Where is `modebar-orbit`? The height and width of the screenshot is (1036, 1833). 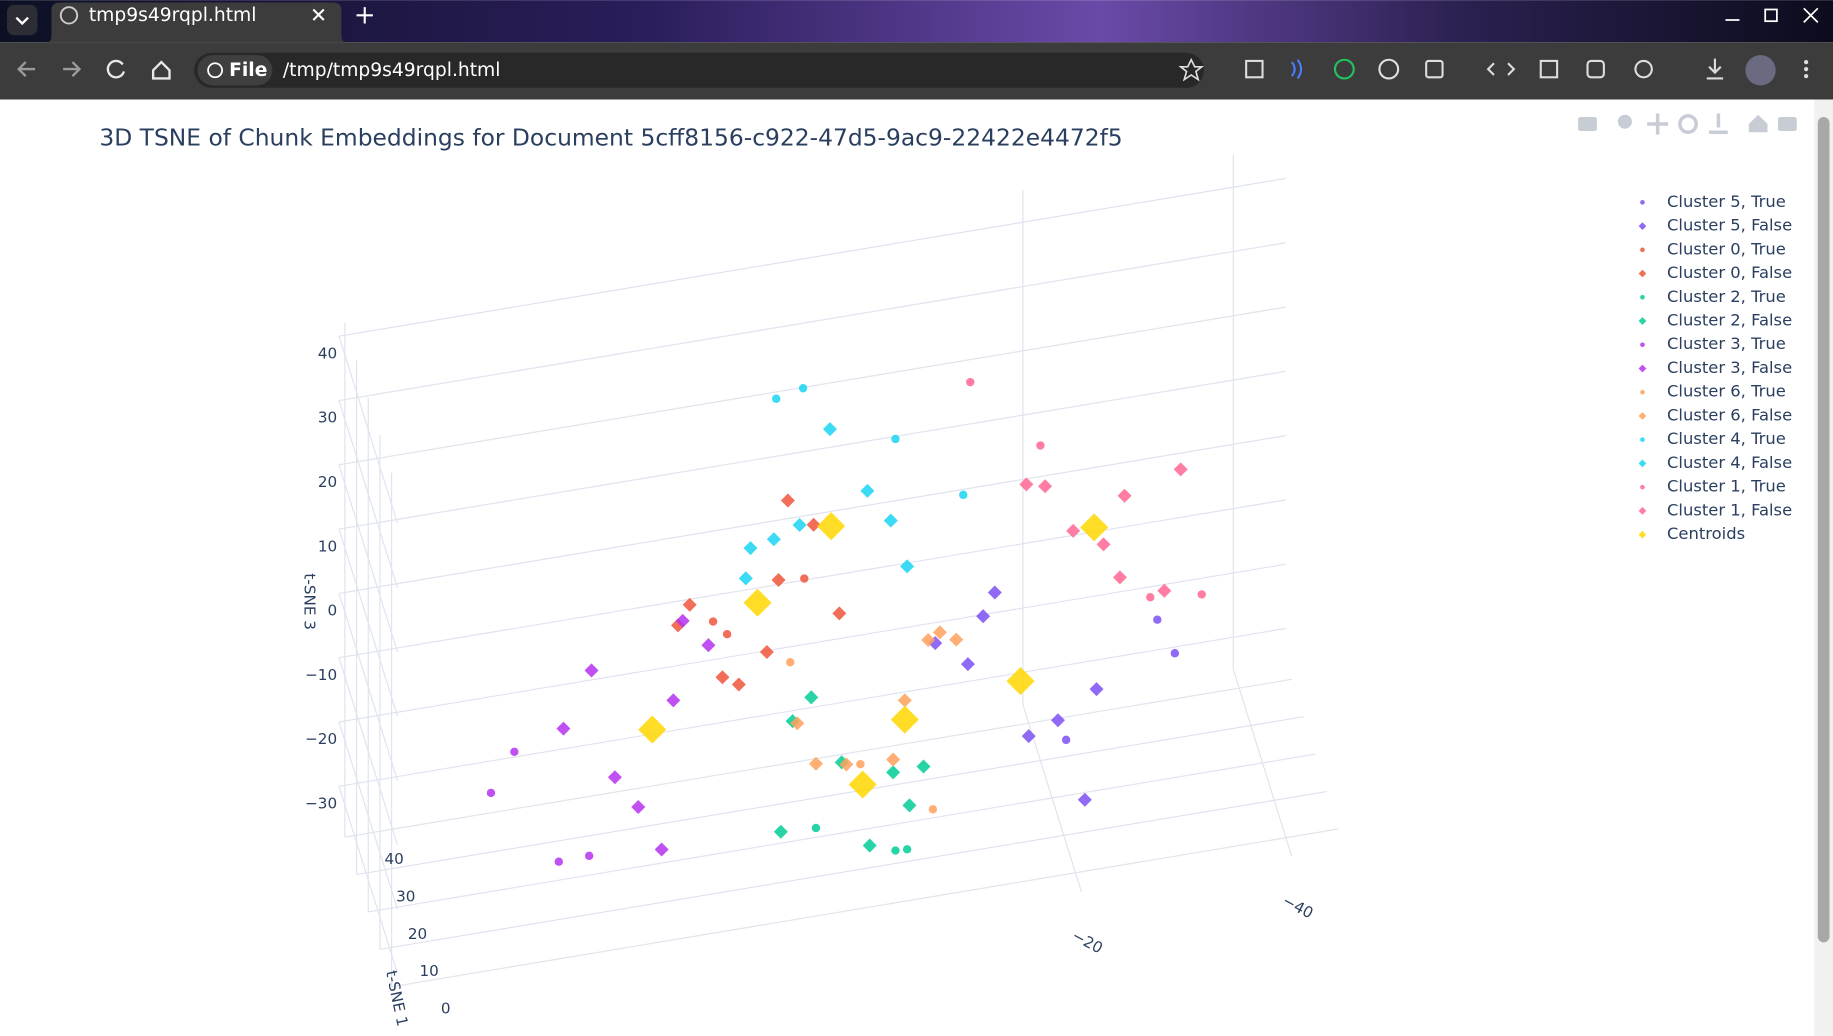 modebar-orbit is located at coordinates (1688, 124).